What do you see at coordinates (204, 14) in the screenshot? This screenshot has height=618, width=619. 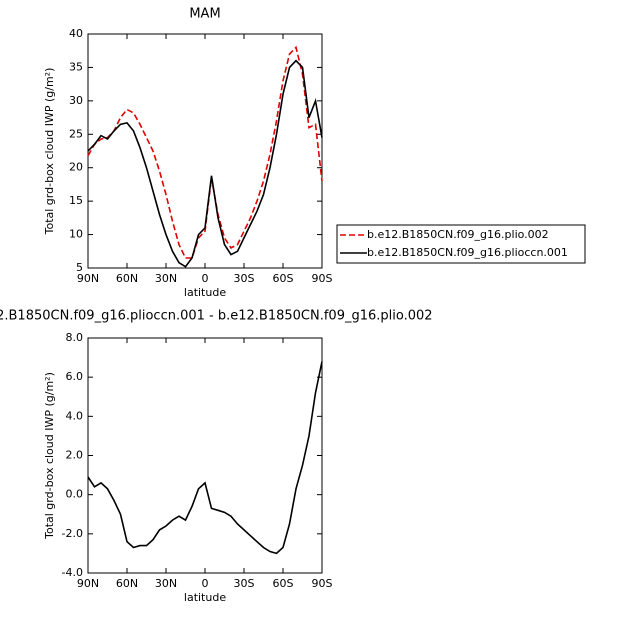 I see `chart-title: MAM` at bounding box center [204, 14].